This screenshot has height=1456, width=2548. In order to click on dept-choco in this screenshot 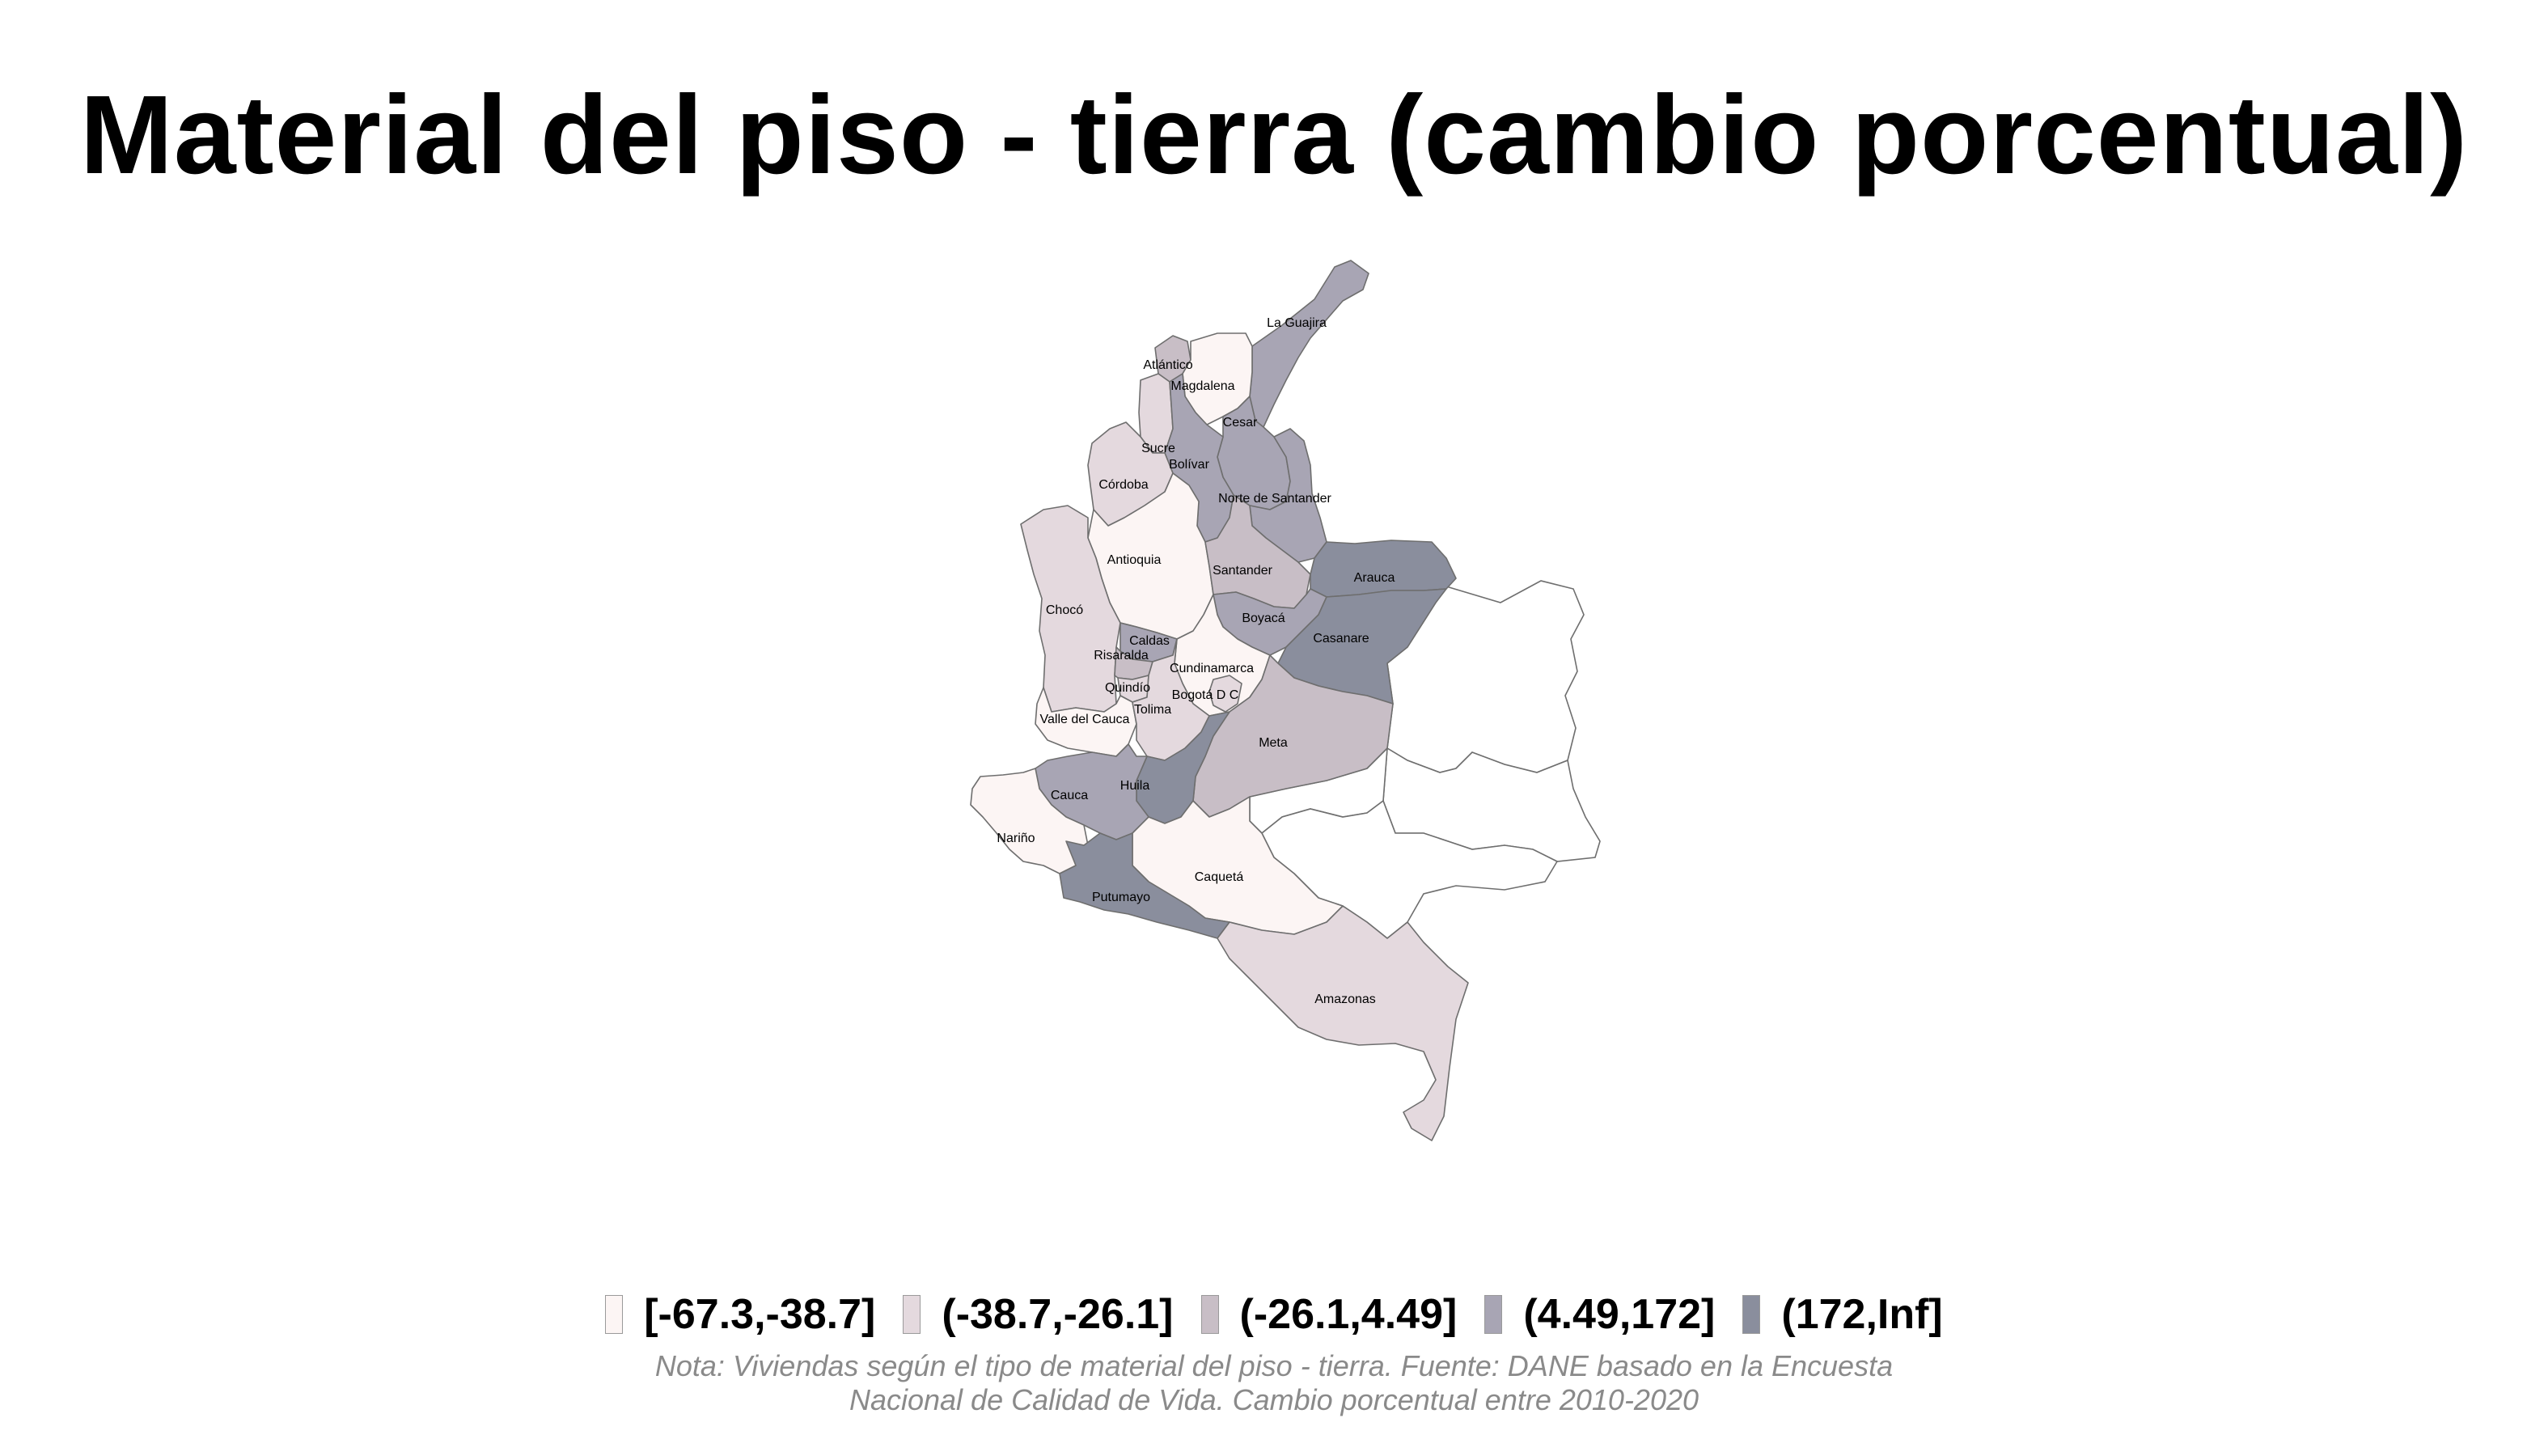, I will do `click(1070, 609)`.